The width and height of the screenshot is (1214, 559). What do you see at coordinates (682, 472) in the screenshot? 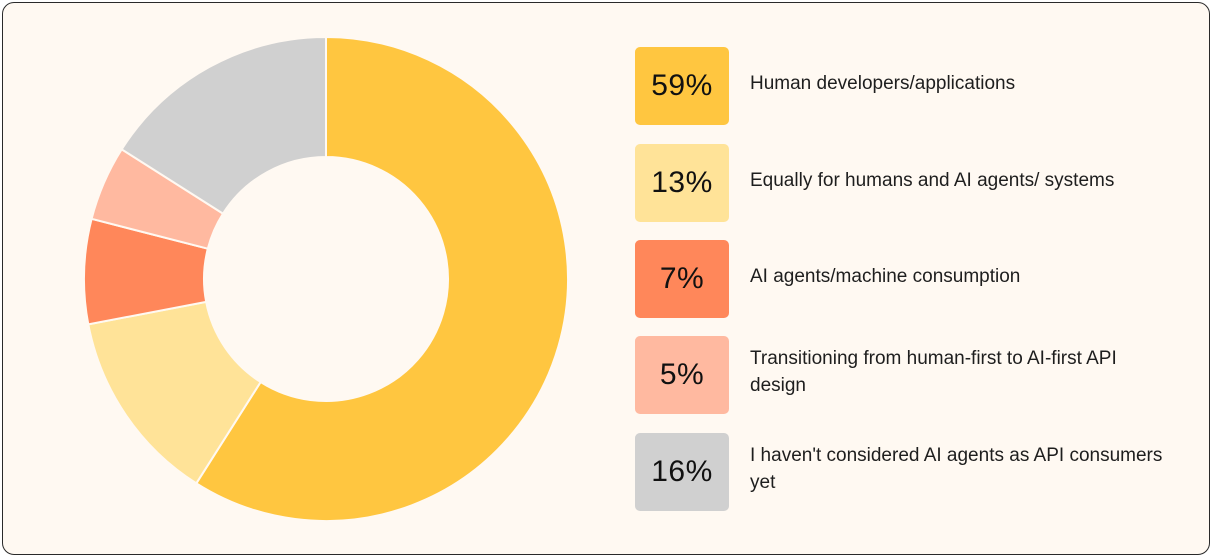
I see `legend-swatch-value: 16%` at bounding box center [682, 472].